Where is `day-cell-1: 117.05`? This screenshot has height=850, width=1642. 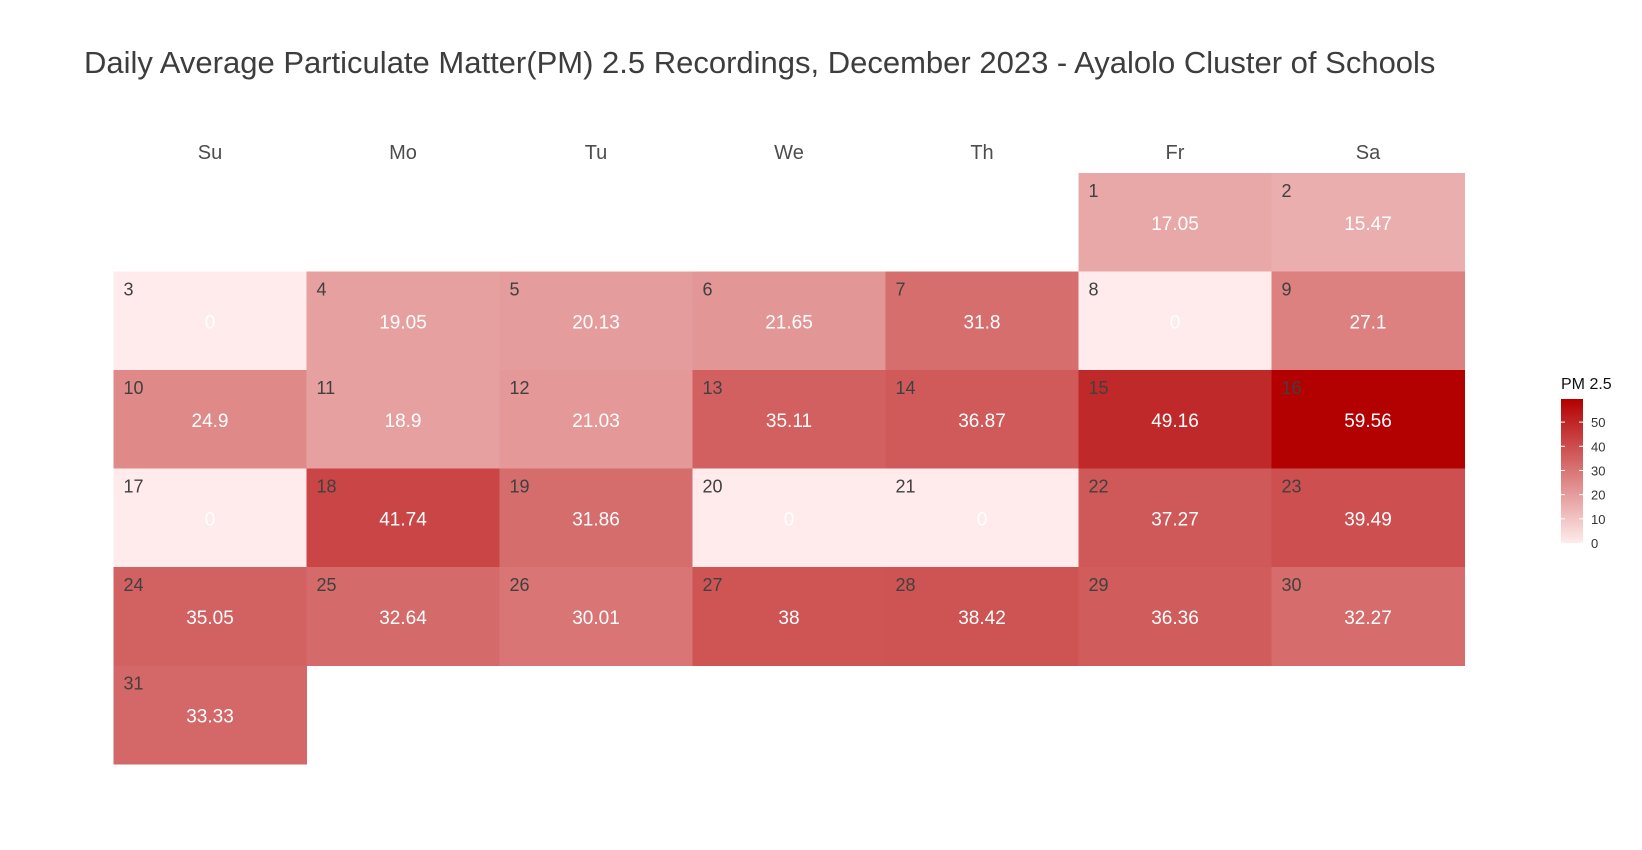 day-cell-1: 117.05 is located at coordinates (1175, 222).